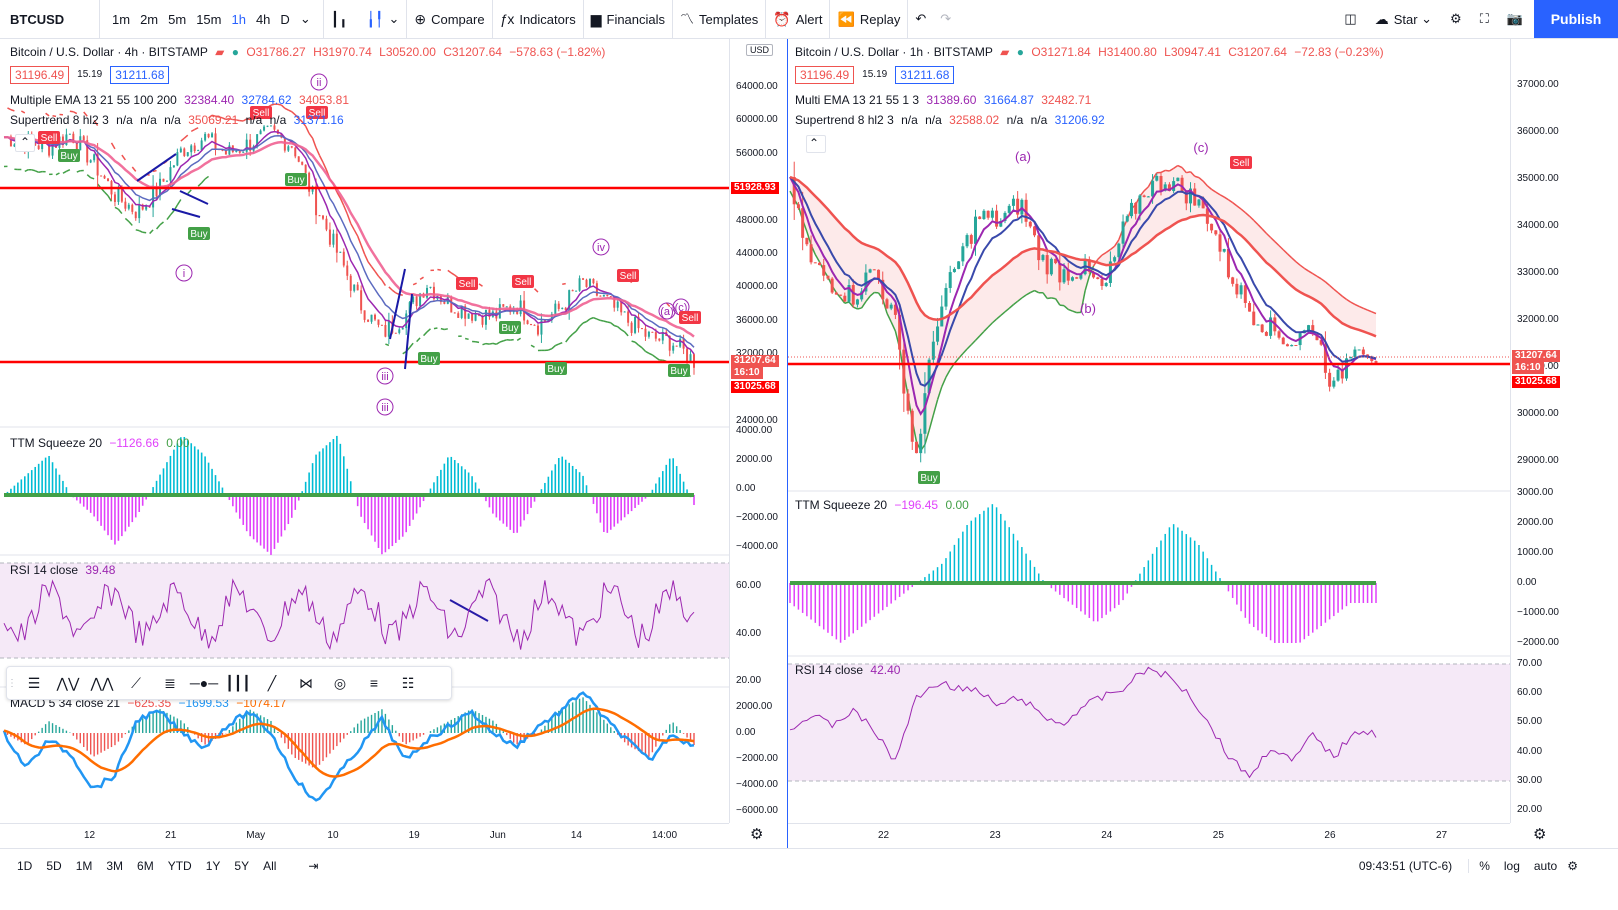 This screenshot has width=1618, height=910. What do you see at coordinates (849, 670) in the screenshot?
I see `right-rsi-legend: RSI 14 close 42.40` at bounding box center [849, 670].